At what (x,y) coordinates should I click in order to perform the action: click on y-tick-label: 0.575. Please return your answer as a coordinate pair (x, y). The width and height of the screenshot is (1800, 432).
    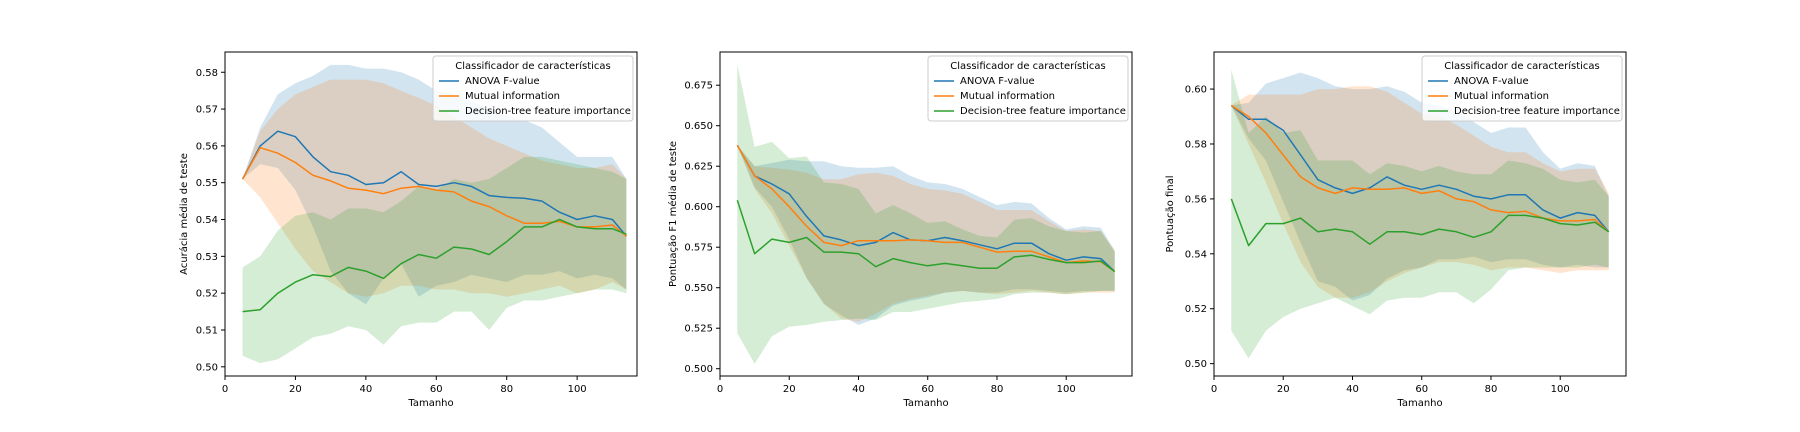
    Looking at the image, I should click on (698, 248).